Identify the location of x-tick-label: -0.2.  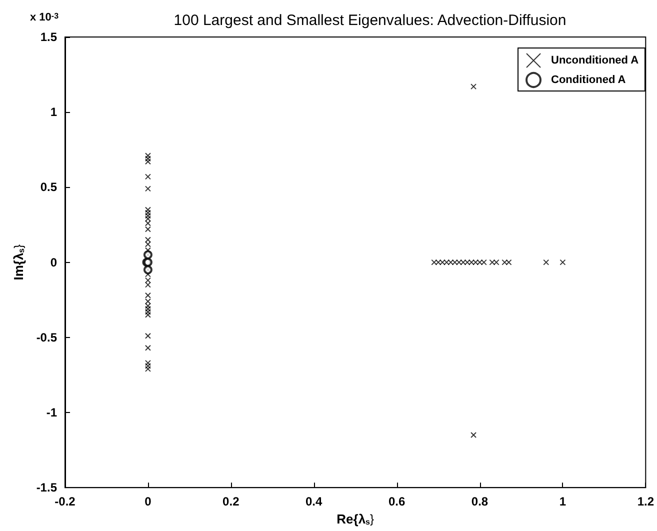
(65, 501).